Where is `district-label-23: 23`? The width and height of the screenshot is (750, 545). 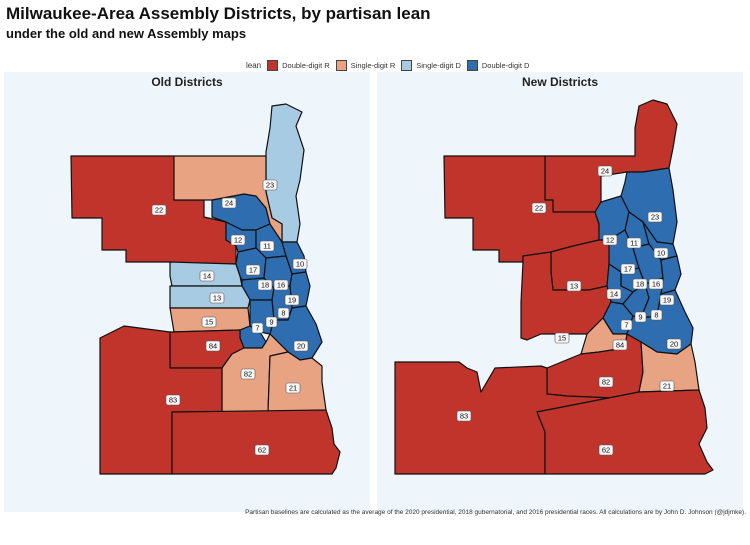 district-label-23: 23 is located at coordinates (655, 217).